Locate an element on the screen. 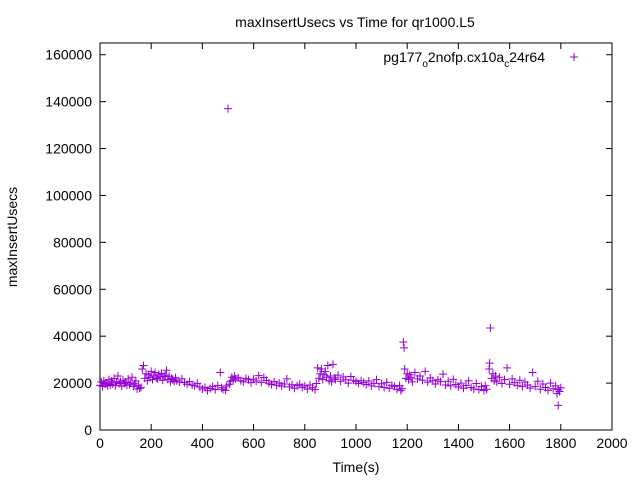 The height and width of the screenshot is (480, 640). x-tick-label: 600 is located at coordinates (254, 443).